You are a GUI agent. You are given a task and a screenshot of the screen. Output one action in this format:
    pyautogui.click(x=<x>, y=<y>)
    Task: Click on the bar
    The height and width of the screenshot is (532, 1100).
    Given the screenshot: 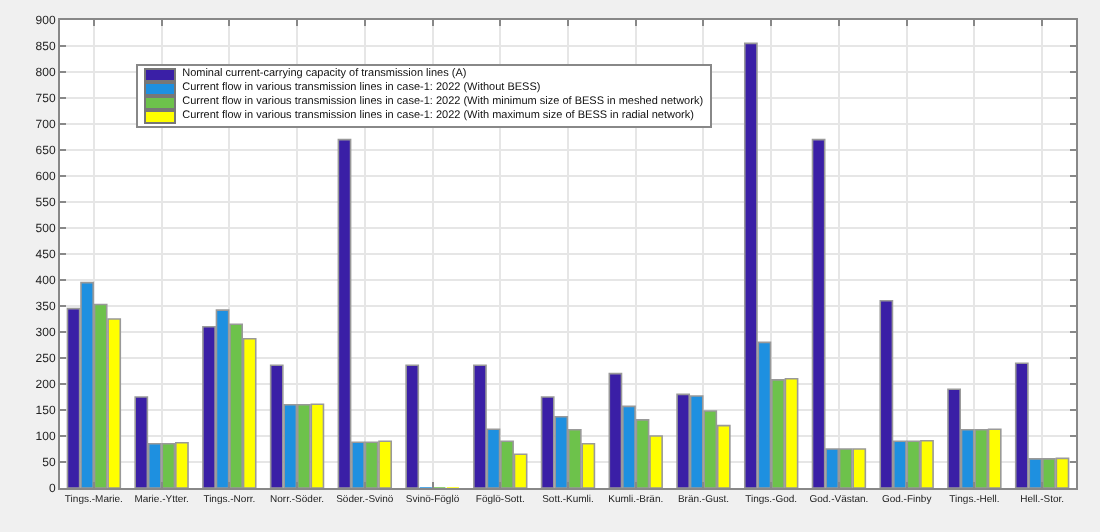 What is the action you would take?
    pyautogui.click(x=412, y=426)
    